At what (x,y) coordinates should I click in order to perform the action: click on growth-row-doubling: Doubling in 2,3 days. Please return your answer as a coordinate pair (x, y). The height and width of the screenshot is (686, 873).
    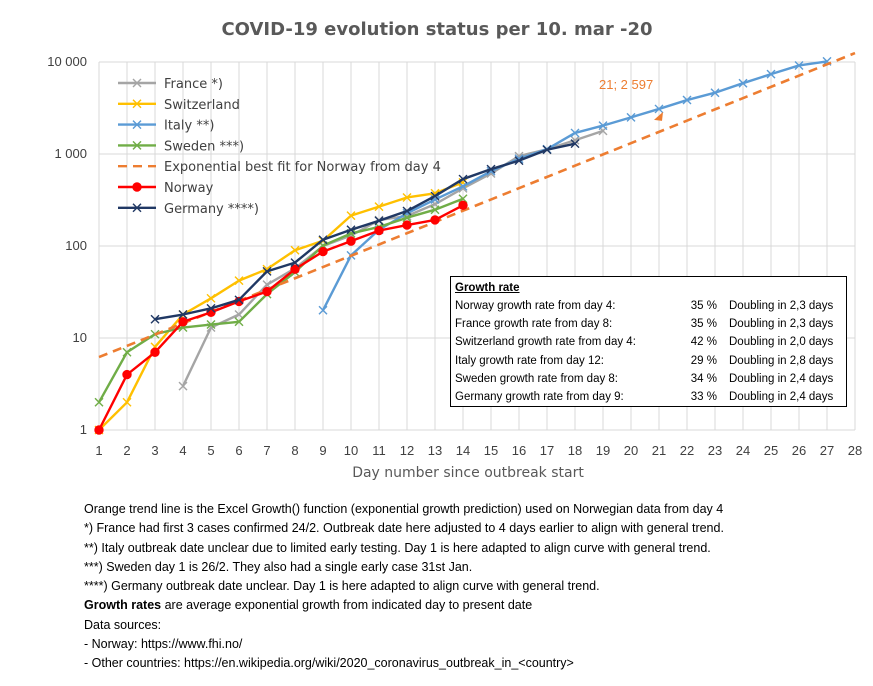
    Looking at the image, I should click on (781, 324).